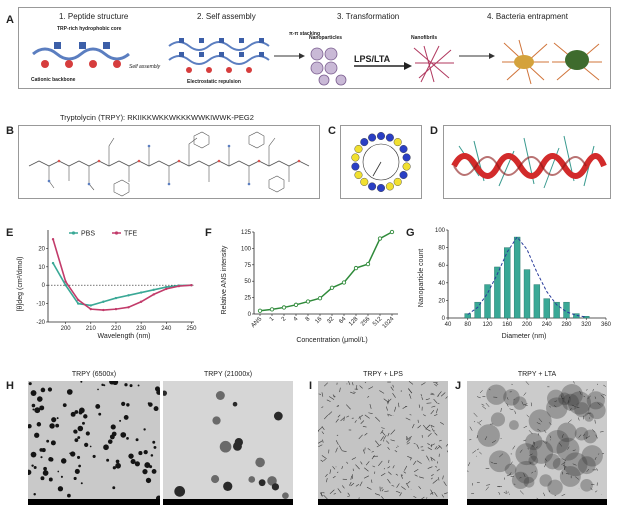  I want to click on e-xtick-label: 220, so click(116, 329).